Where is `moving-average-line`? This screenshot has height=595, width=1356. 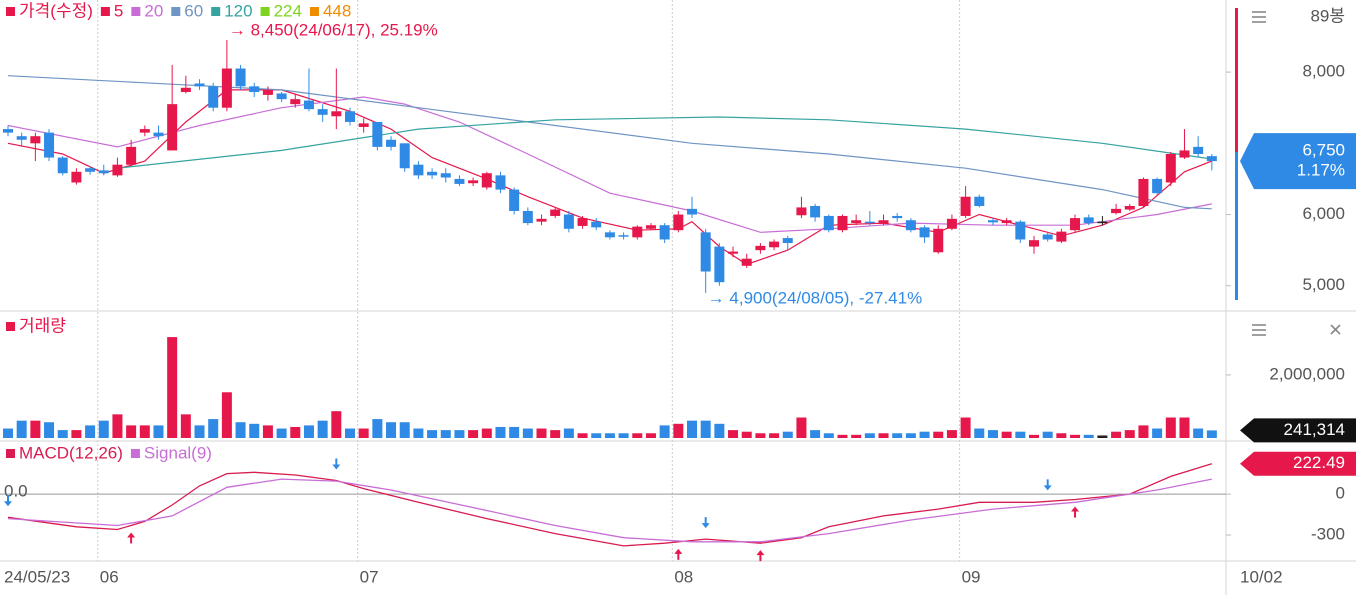
moving-average-line is located at coordinates (664, 142).